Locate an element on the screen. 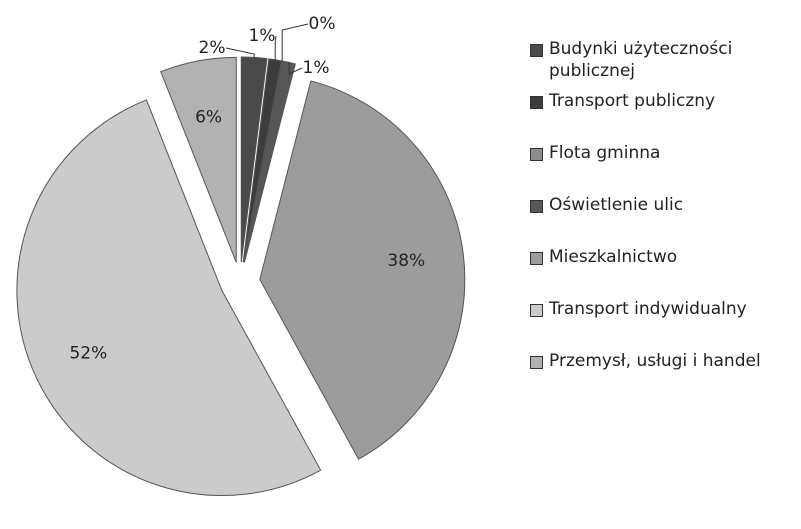 This screenshot has width=801, height=529. legend-item: Flota gminna is located at coordinates (655, 153).